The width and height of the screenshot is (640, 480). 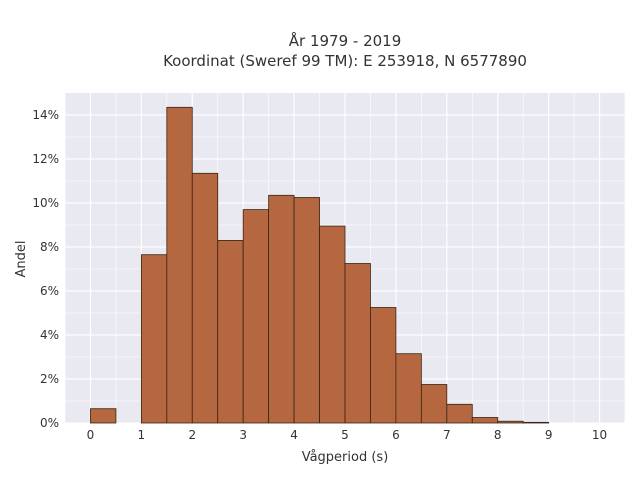 I want to click on y-tick-label: 0%, so click(x=49, y=423).